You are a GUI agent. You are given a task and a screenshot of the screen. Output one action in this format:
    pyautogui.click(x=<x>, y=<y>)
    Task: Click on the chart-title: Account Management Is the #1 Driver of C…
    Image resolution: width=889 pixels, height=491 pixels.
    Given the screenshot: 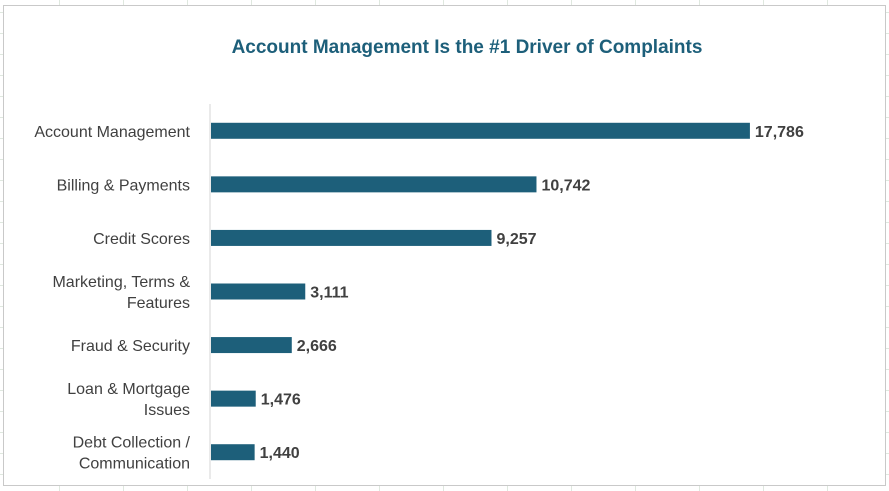 What is the action you would take?
    pyautogui.click(x=467, y=47)
    